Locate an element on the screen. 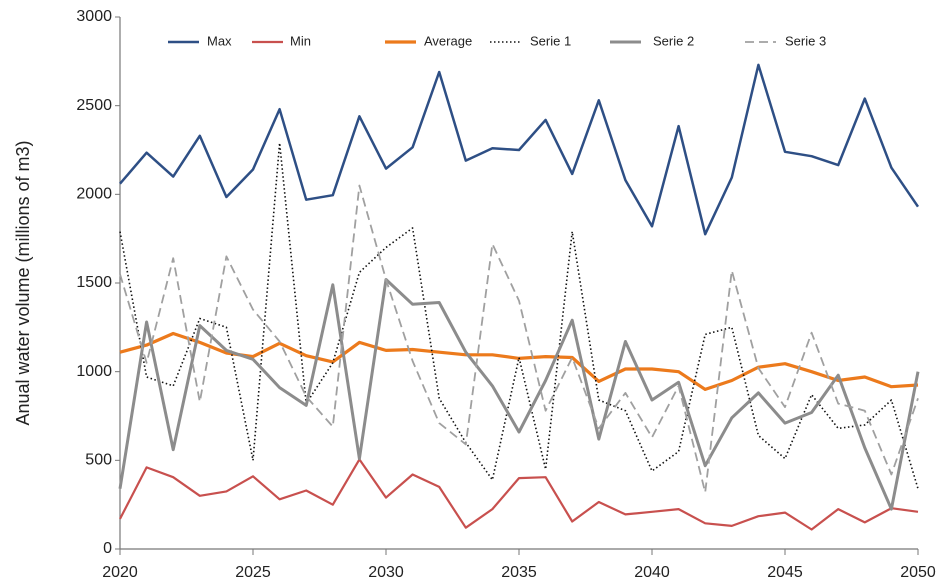 Image resolution: width=942 pixels, height=588 pixels. y-tick-label: 2500 is located at coordinates (94, 105).